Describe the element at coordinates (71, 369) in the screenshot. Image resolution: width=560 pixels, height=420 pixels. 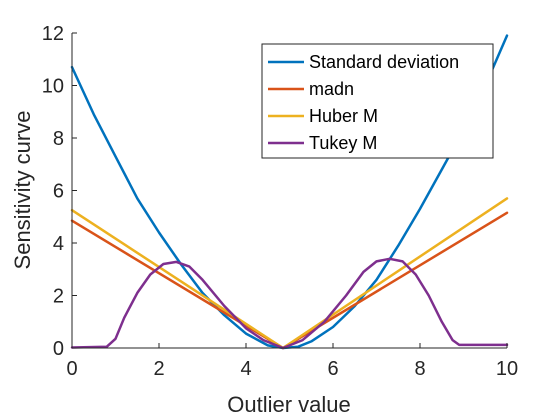
I see `x-tick-label: 0` at that location.